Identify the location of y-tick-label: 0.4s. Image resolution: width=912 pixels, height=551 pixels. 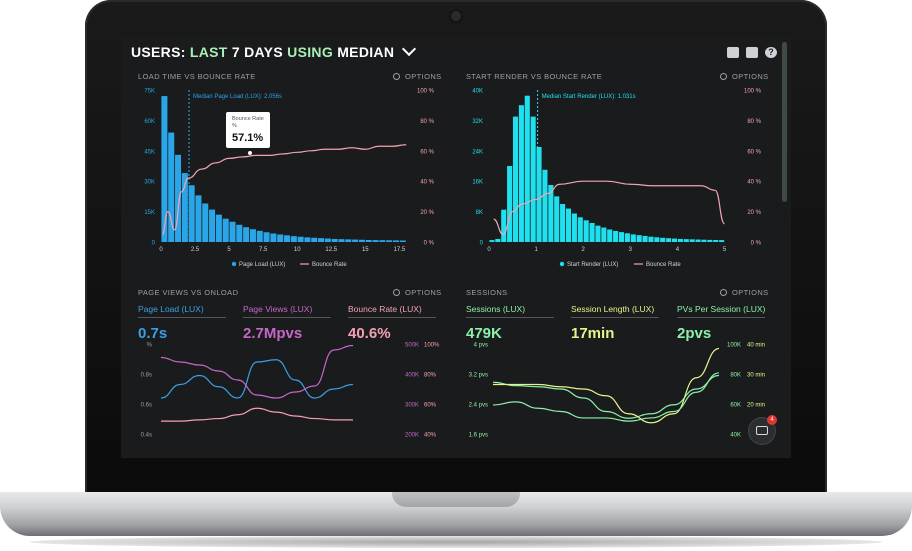
(146, 436).